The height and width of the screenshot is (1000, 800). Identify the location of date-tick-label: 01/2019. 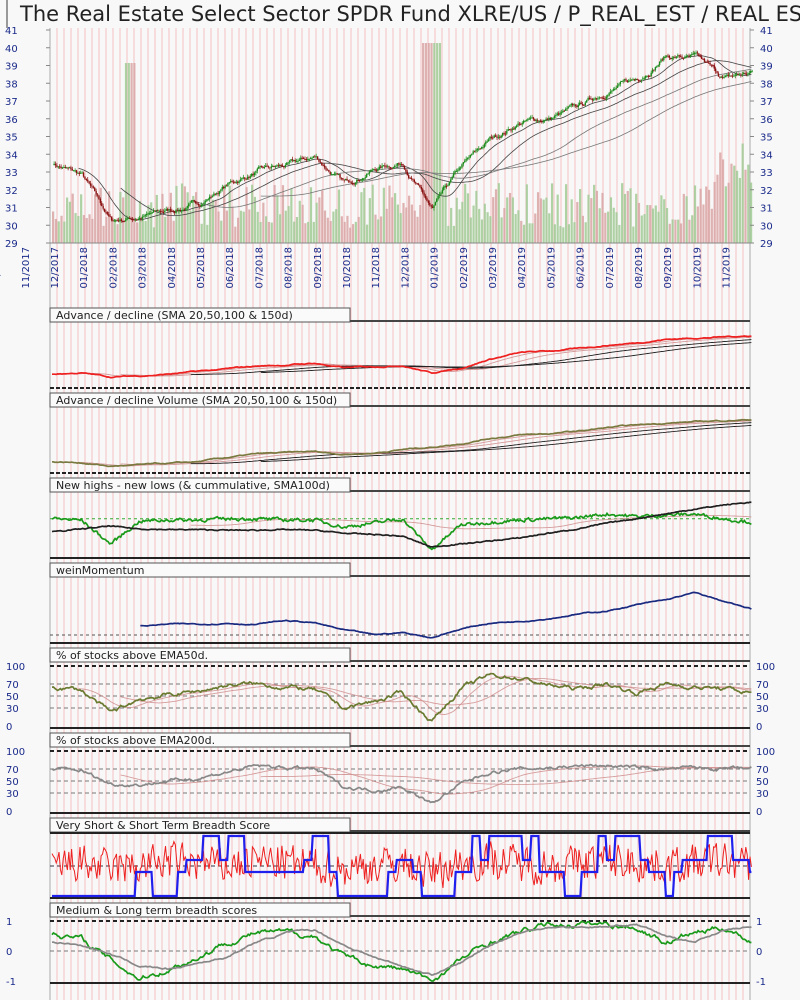
(435, 268).